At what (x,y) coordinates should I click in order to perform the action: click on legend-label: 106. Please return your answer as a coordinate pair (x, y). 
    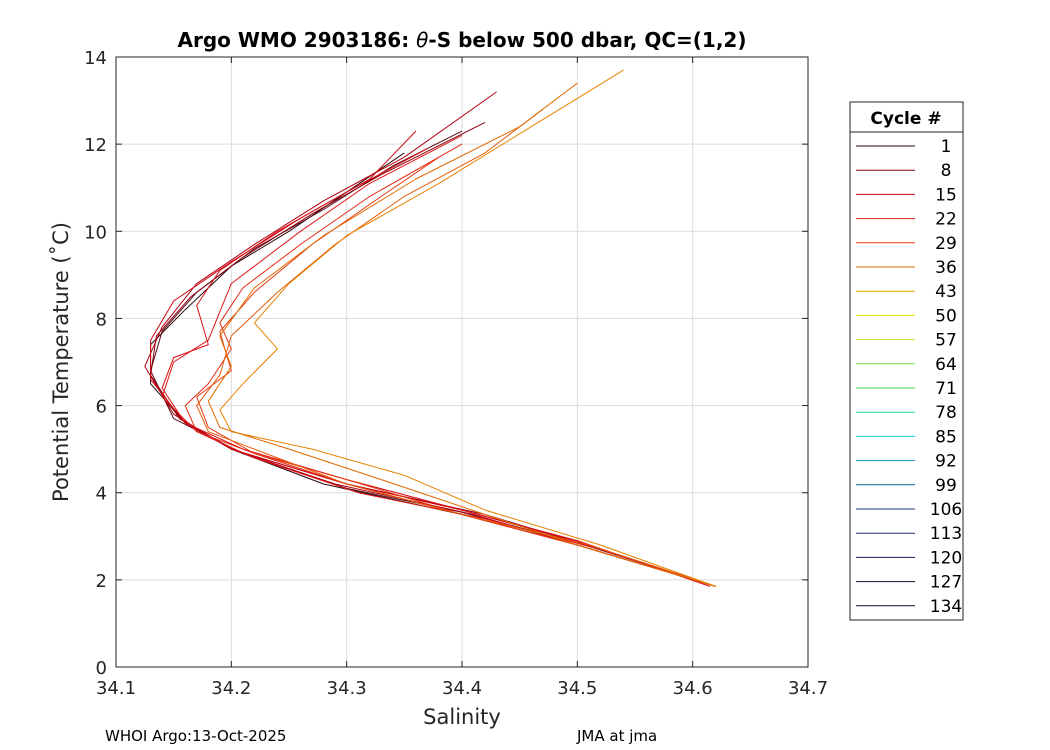
    Looking at the image, I should click on (946, 510).